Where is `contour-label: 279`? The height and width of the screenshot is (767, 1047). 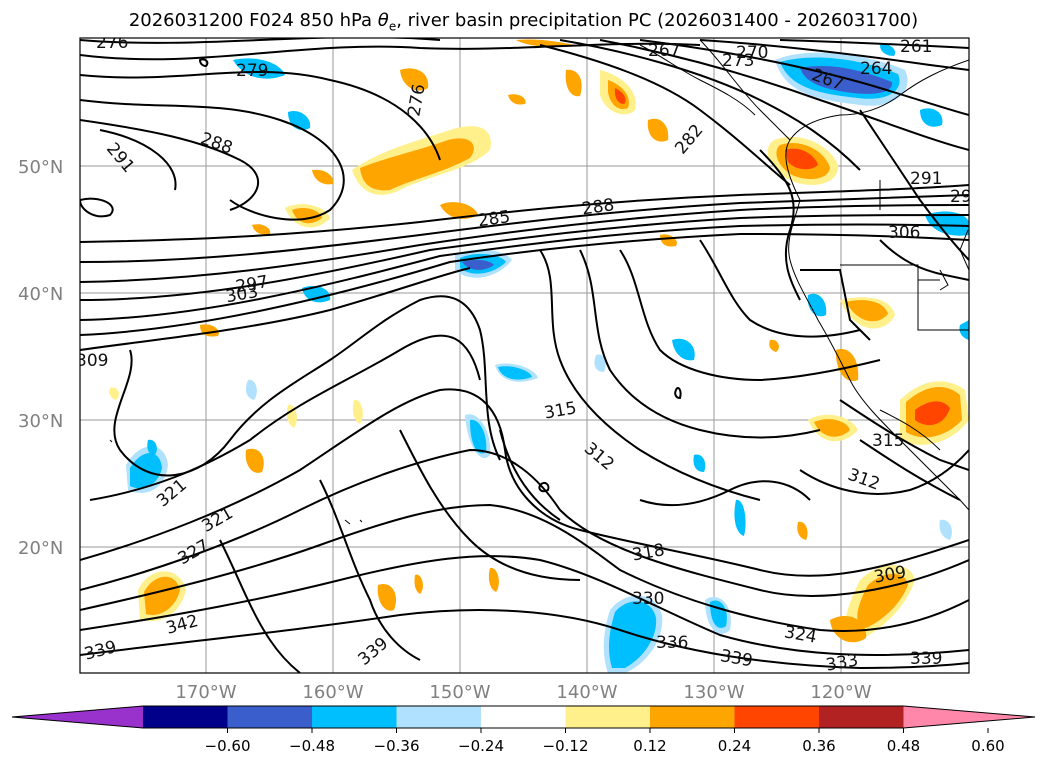 contour-label: 279 is located at coordinates (252, 71).